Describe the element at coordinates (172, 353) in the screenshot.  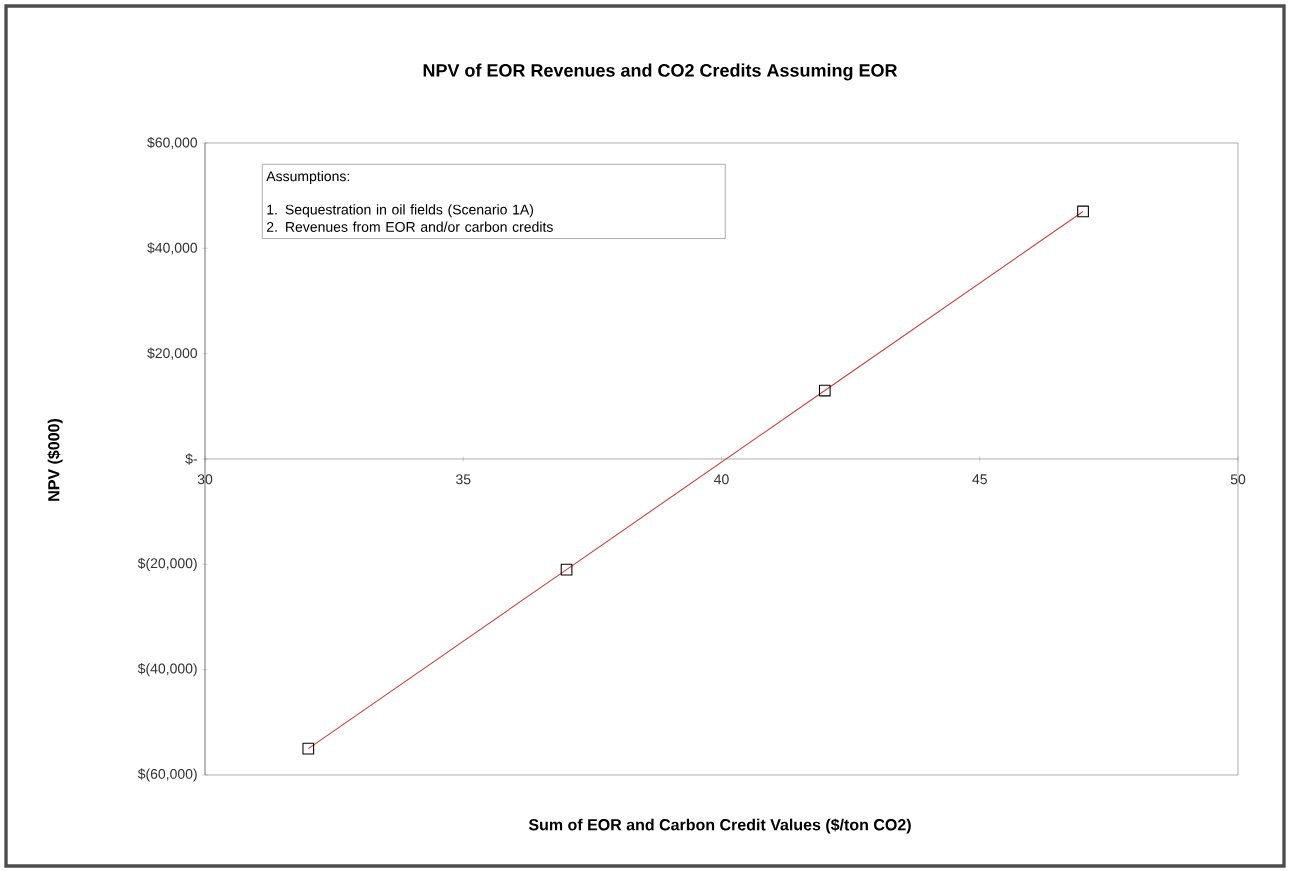
I see `y-tick-label: $20,000` at that location.